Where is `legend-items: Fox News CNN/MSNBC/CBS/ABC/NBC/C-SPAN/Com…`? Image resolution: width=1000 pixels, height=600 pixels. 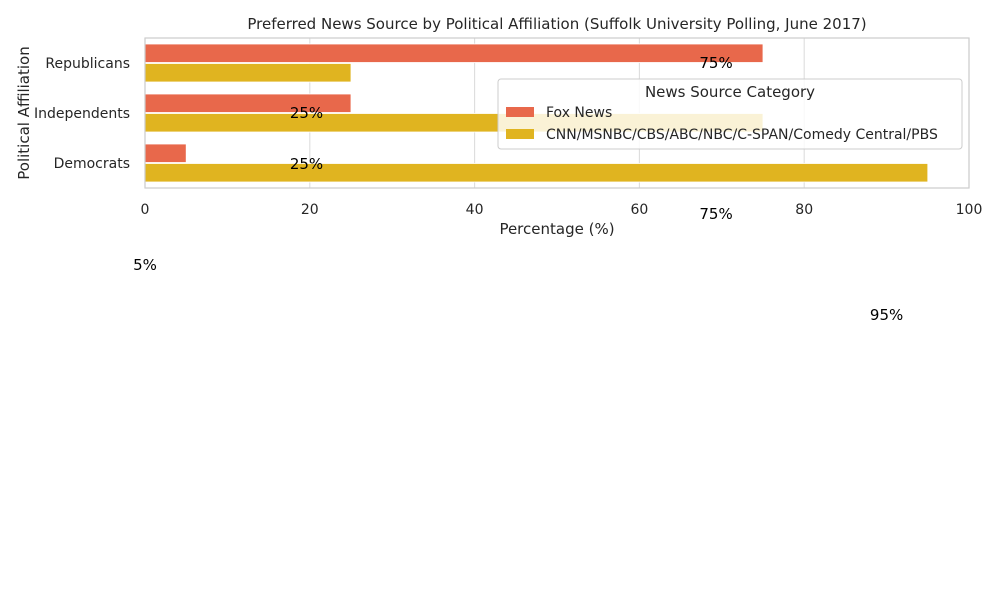
legend-items: Fox News CNN/MSNBC/CBS/ABC/NBC/C-SPAN/Com… is located at coordinates (722, 124).